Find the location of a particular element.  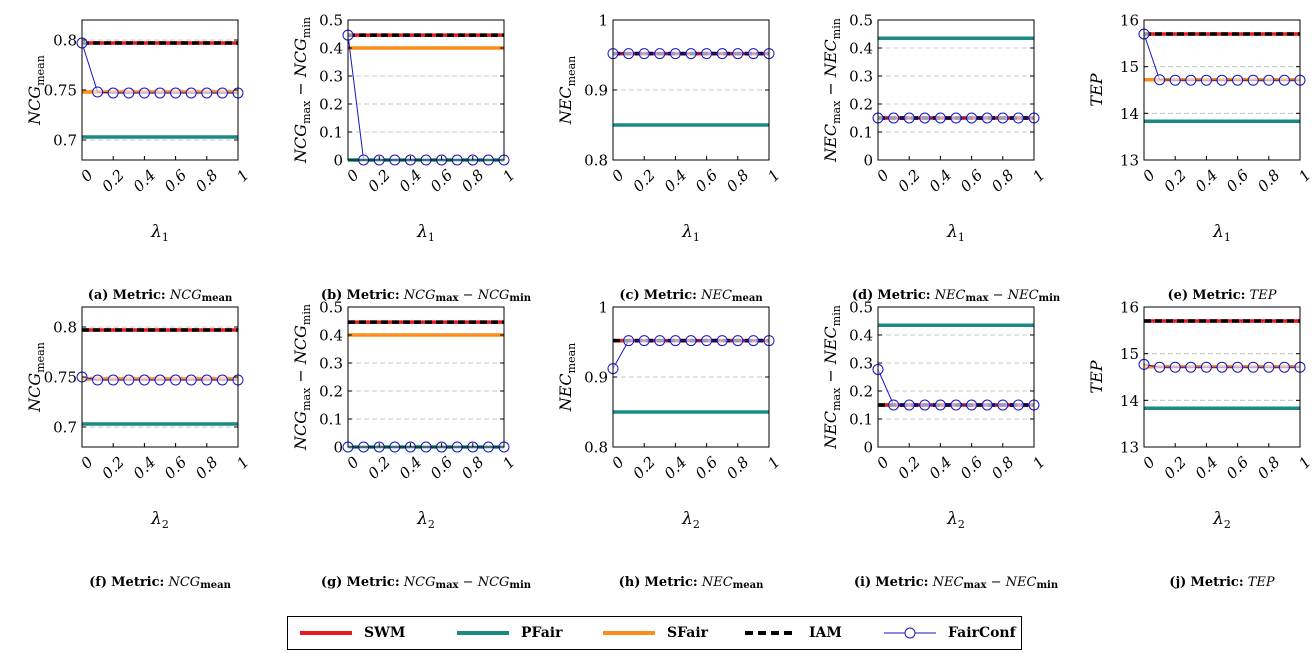

y-tick-label: 13 is located at coordinates (1129, 161).